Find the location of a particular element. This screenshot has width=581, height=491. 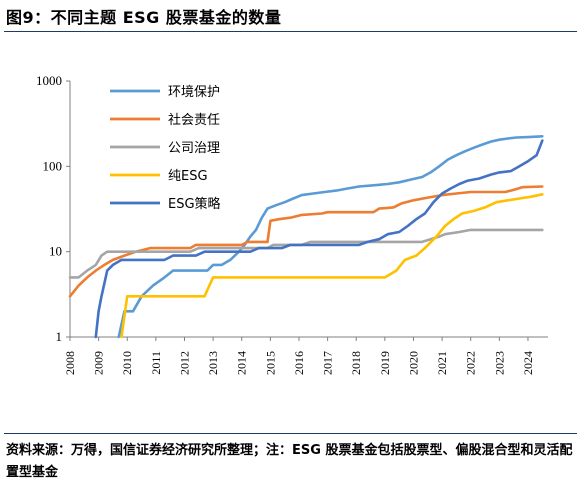

x-tick-label: 2017 is located at coordinates (328, 363).